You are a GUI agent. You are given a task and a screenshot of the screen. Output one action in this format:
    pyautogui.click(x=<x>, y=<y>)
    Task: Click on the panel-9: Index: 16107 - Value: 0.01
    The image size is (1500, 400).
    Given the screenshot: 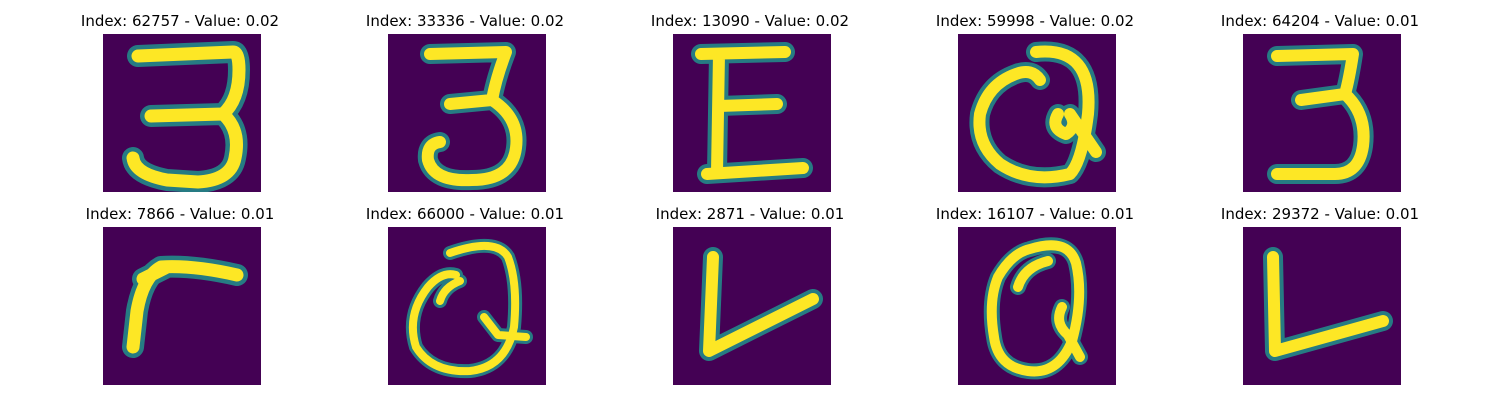 What is the action you would take?
    pyautogui.click(x=1035, y=289)
    